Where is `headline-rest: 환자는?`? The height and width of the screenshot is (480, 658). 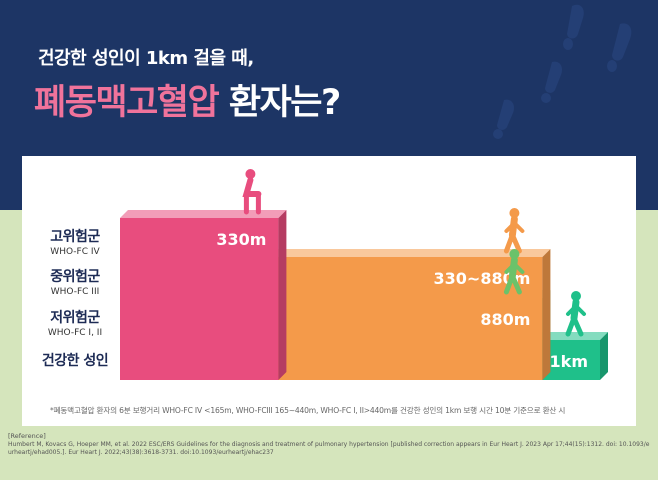 headline-rest: 환자는? is located at coordinates (279, 103).